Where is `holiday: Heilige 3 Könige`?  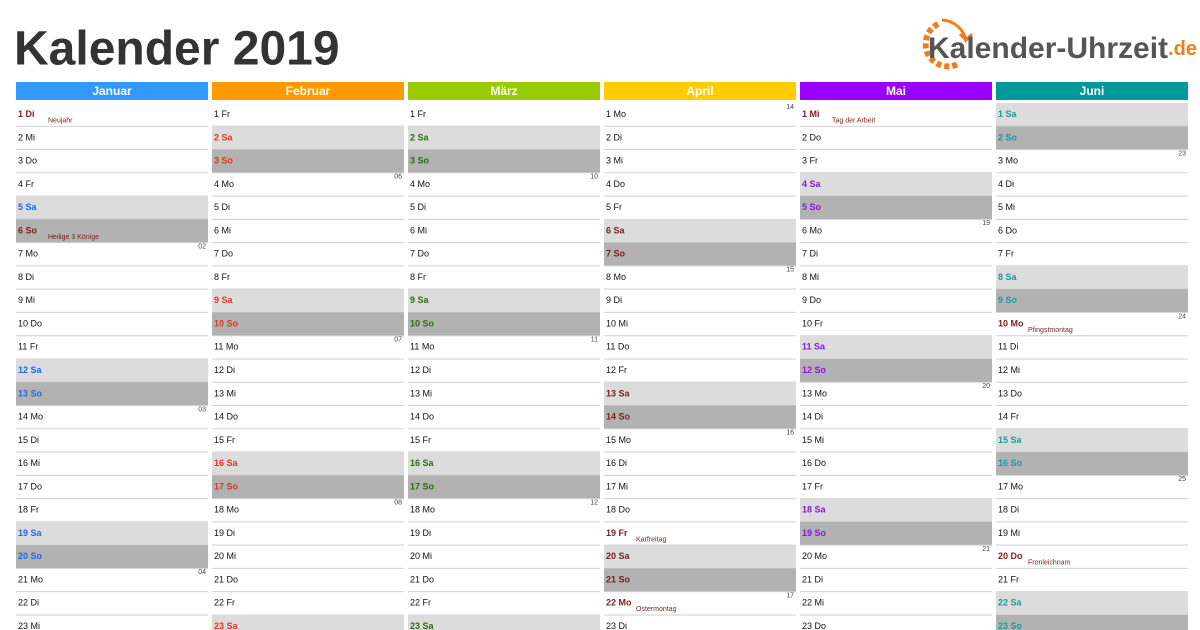 holiday: Heilige 3 Könige is located at coordinates (73, 237).